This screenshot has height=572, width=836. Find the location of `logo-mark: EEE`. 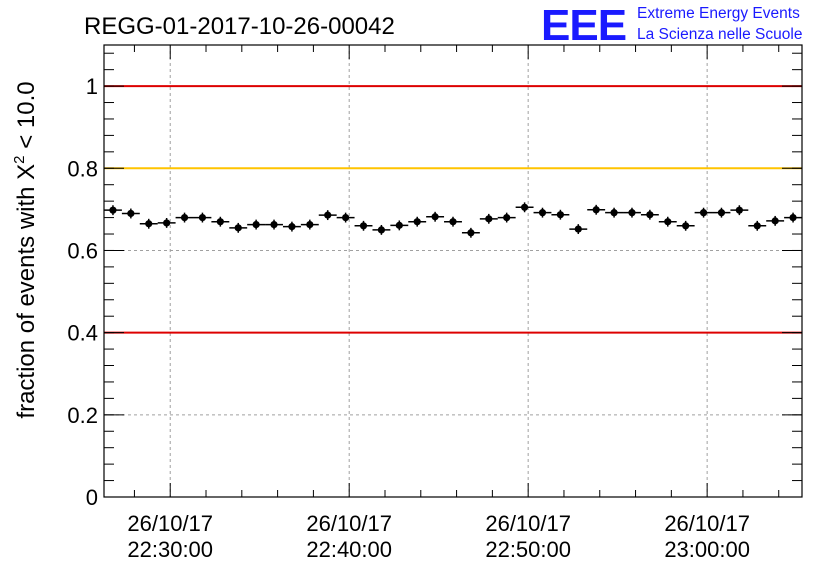

logo-mark: EEE is located at coordinates (583, 25).